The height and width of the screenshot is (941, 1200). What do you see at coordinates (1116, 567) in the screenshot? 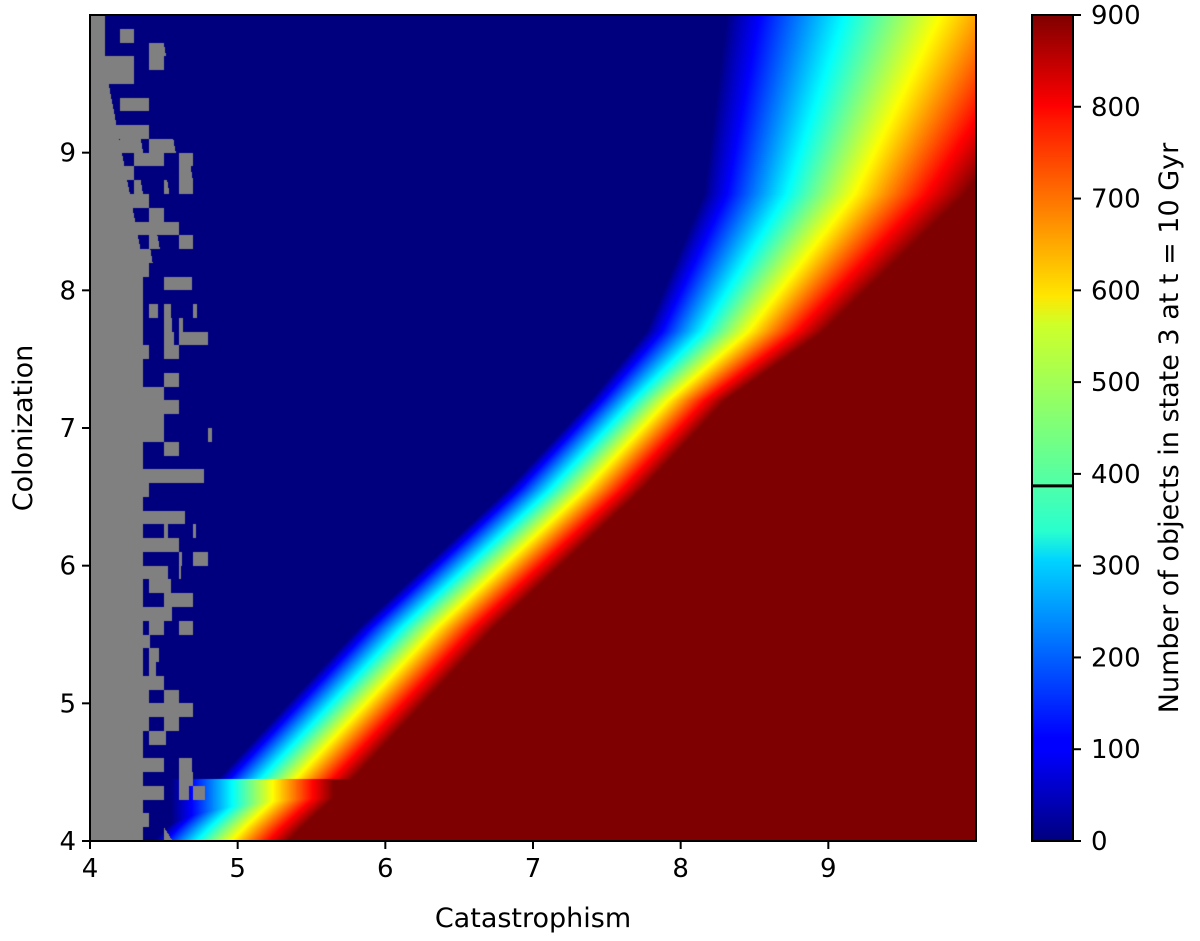
I see `colorbar-tick-label: 300` at bounding box center [1116, 567].